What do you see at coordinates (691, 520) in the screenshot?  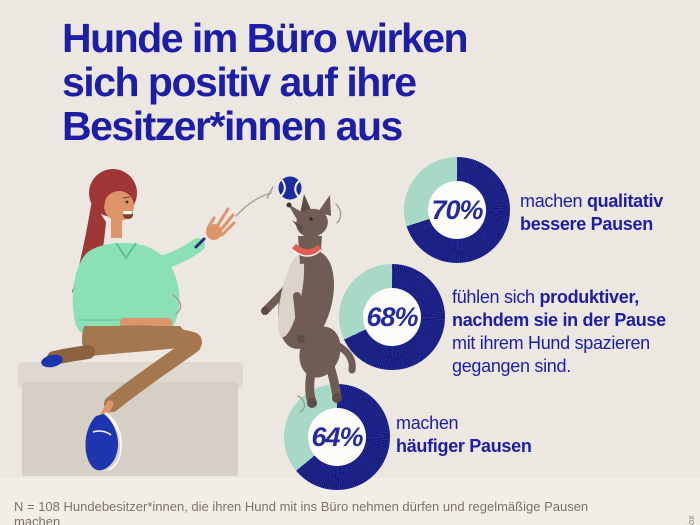 I see `source-credit: Quelle: MARS iVox` at bounding box center [691, 520].